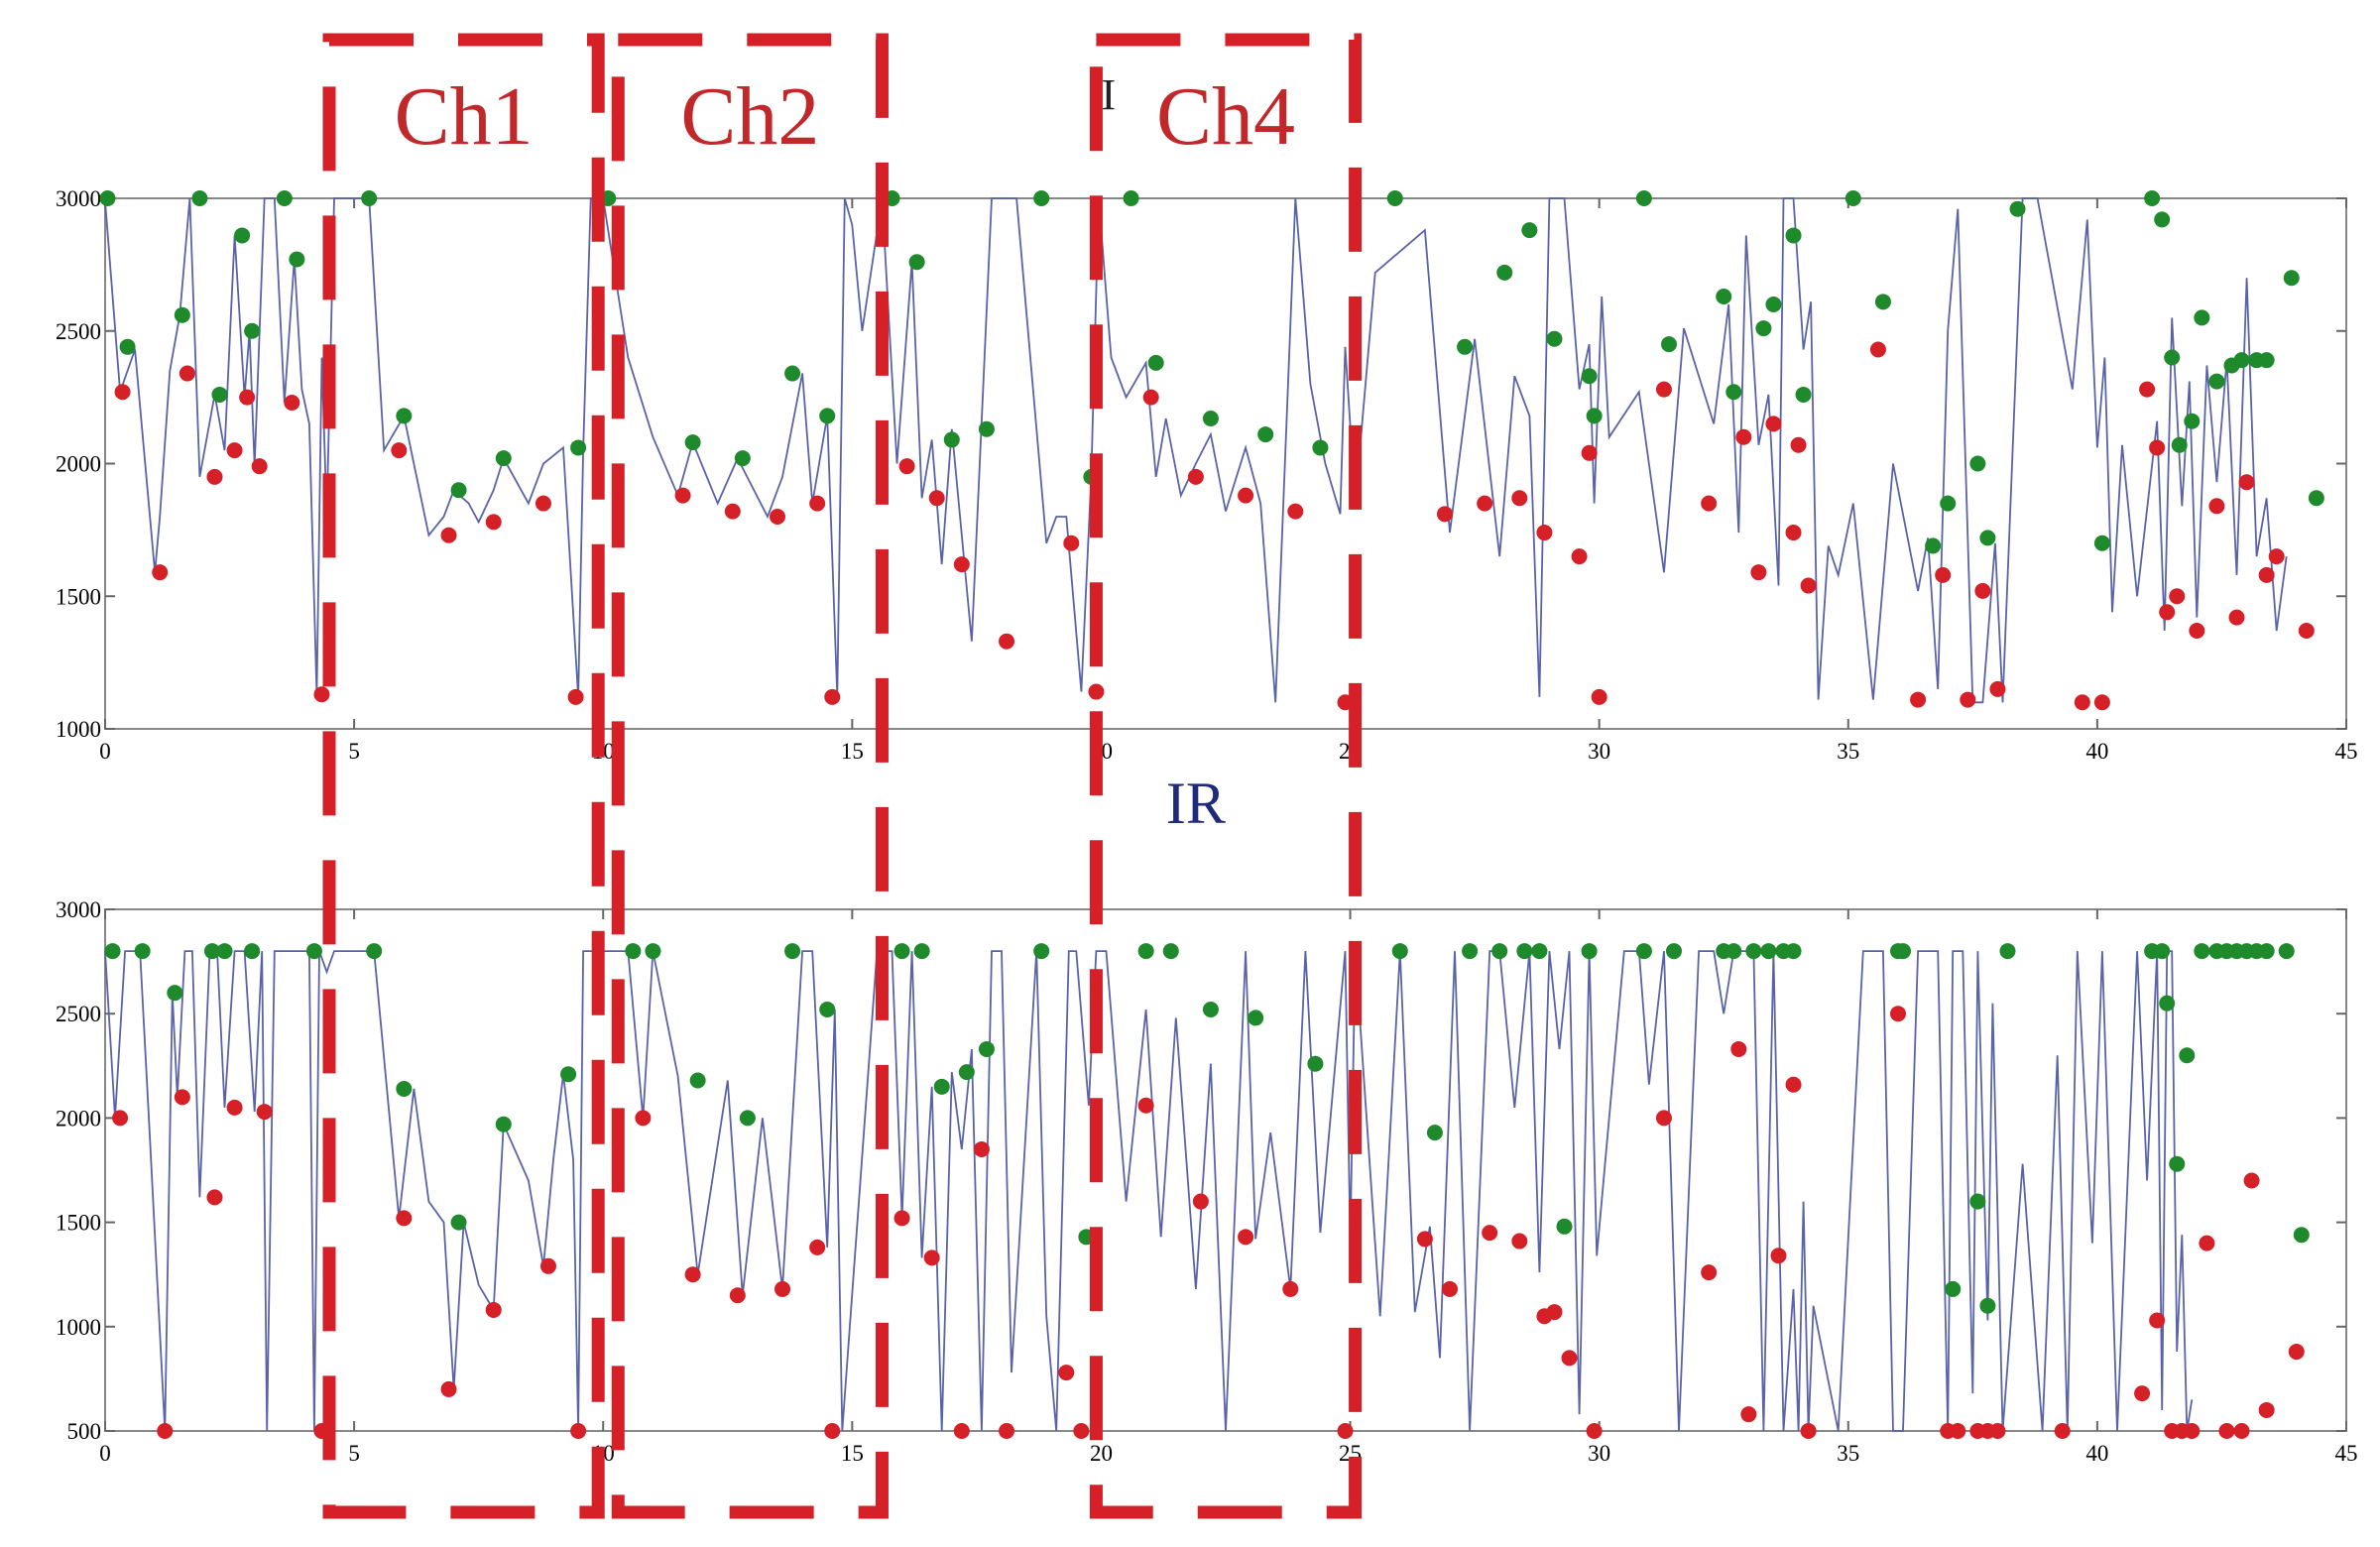  I want to click on channel-label-ch1: Ch1, so click(464, 116).